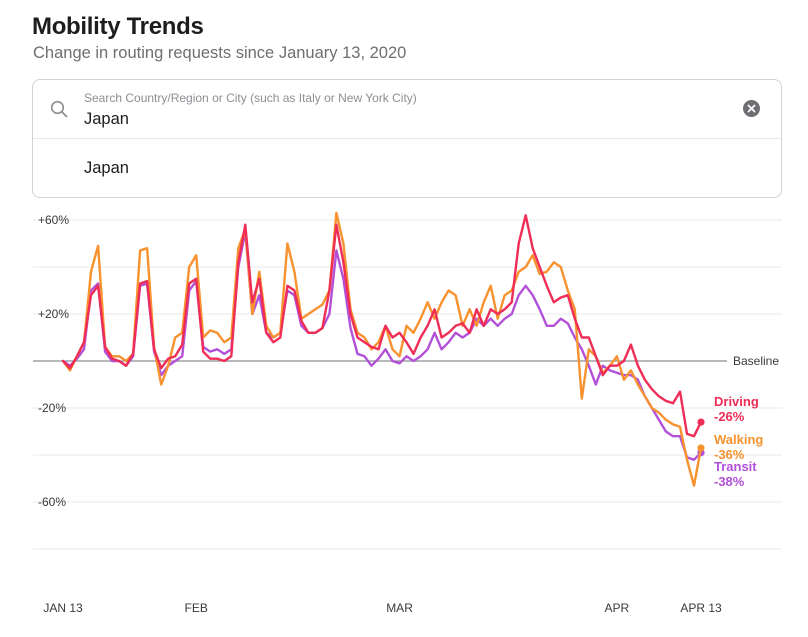  Describe the element at coordinates (52, 408) in the screenshot. I see `y-tick-label: -20%` at that location.